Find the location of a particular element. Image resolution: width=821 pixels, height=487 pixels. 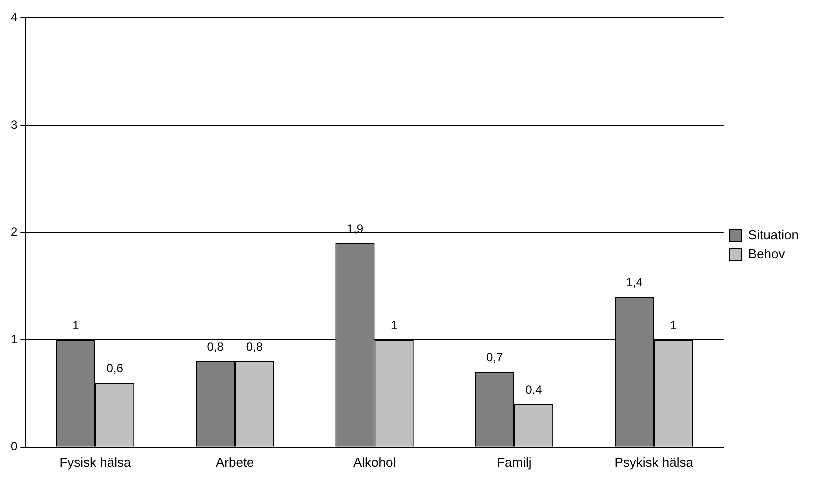

x-tick-label: Alkohol is located at coordinates (374, 462).